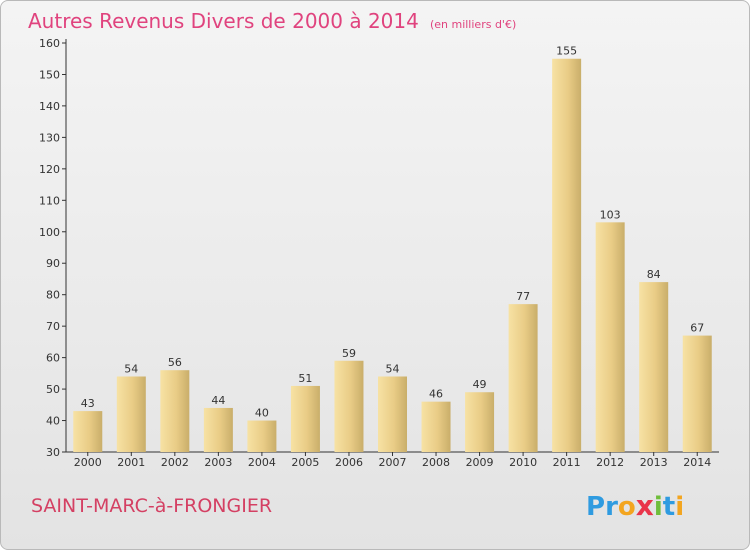  Describe the element at coordinates (49, 74) in the screenshot. I see `y-tick-label: 150` at that location.